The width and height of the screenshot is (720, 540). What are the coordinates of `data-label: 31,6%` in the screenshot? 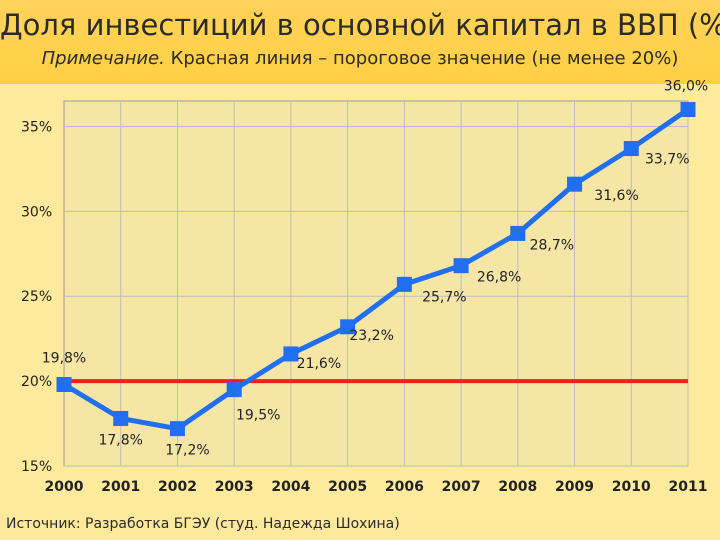 It's located at (616, 196).